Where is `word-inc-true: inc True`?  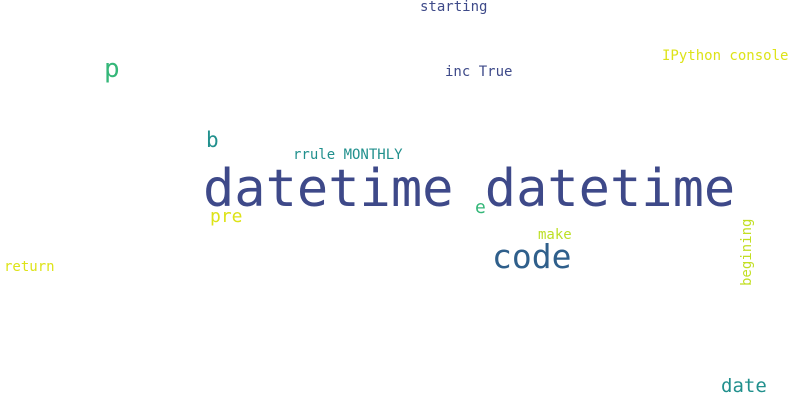 word-inc-true: inc True is located at coordinates (479, 72).